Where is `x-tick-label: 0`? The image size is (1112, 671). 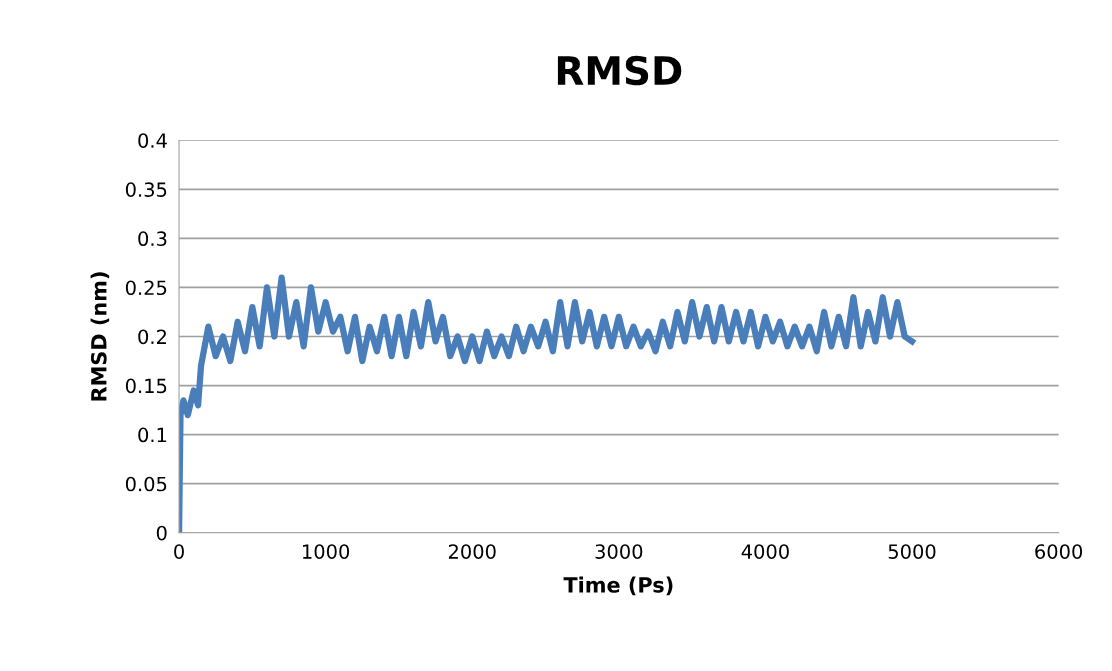 x-tick-label: 0 is located at coordinates (179, 551).